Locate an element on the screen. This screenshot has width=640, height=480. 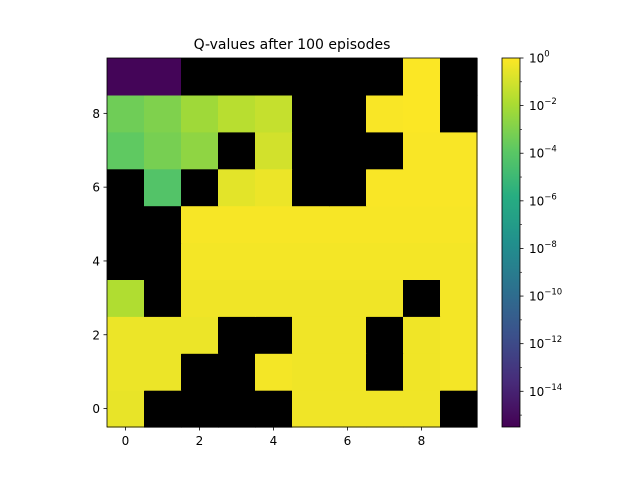
x-tick-label: 2 is located at coordinates (200, 441).